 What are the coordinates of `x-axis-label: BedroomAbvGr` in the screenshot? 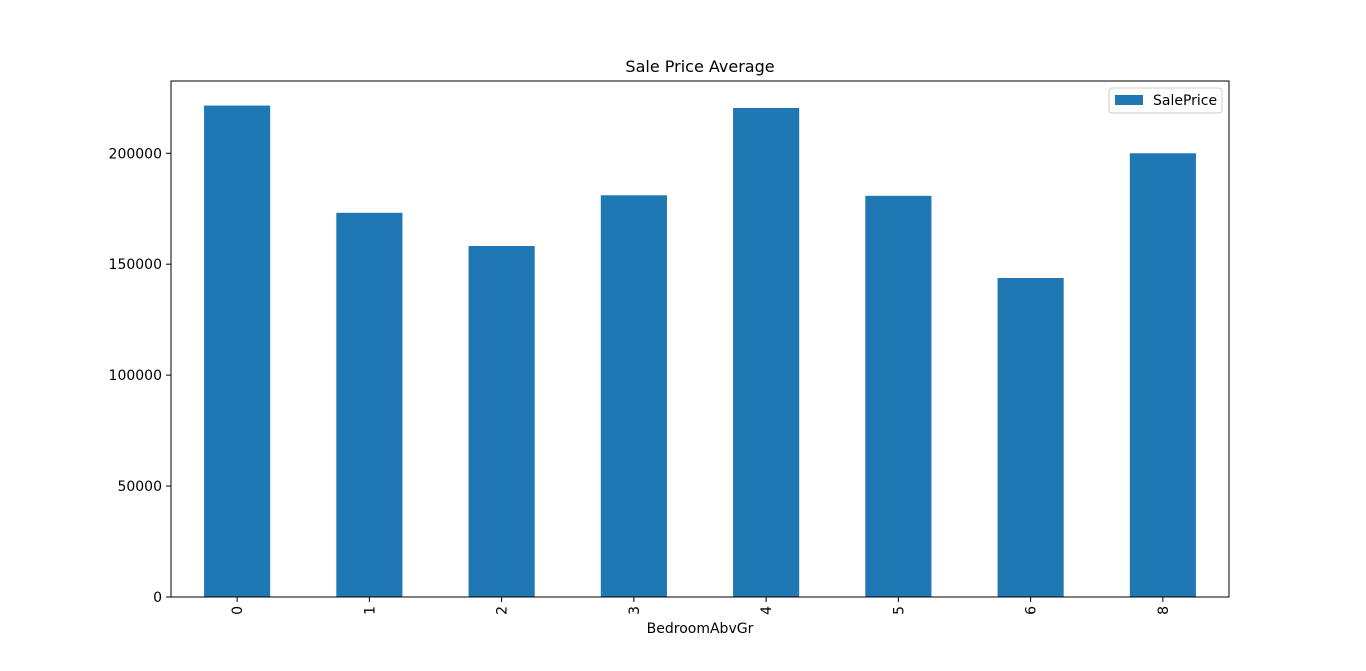 It's located at (700, 629).